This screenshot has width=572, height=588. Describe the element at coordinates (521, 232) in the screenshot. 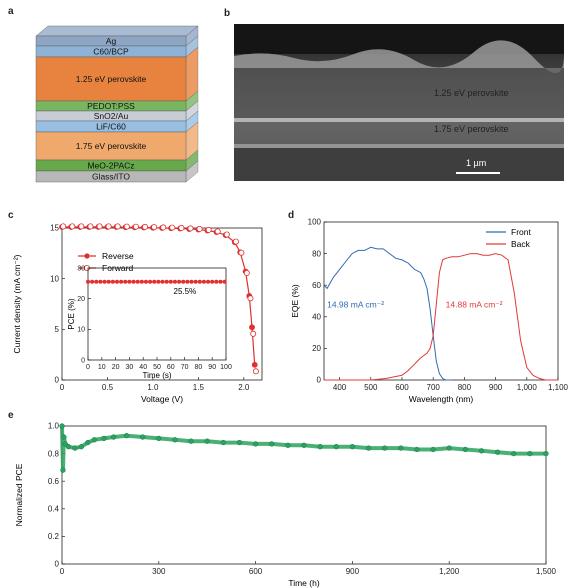

I see `eqe-legend-label-front: Front` at that location.